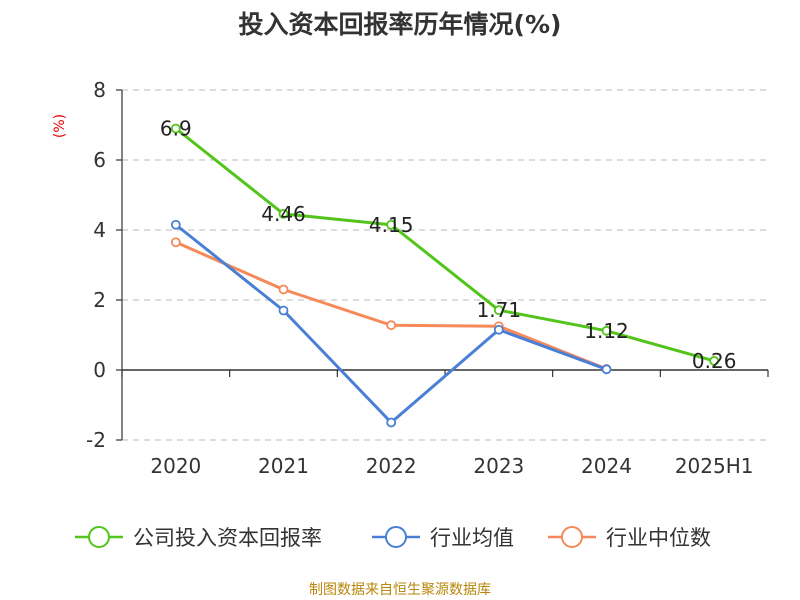 This screenshot has height=600, width=800. What do you see at coordinates (99, 90) in the screenshot?
I see `y-tick-label: 8` at bounding box center [99, 90].